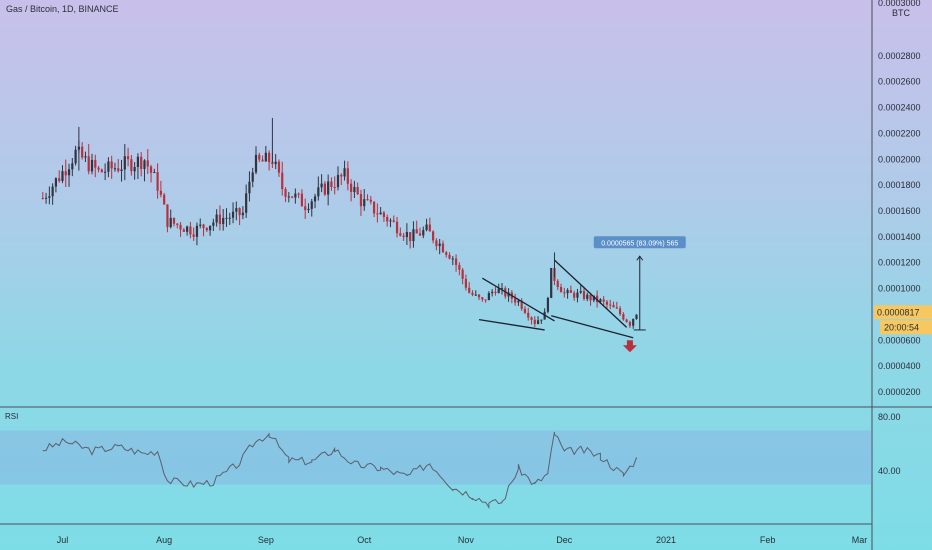 This screenshot has width=932, height=550. What do you see at coordinates (639, 243) in the screenshot?
I see `measure-label: 0.0000565 (83.09%) 565` at bounding box center [639, 243].